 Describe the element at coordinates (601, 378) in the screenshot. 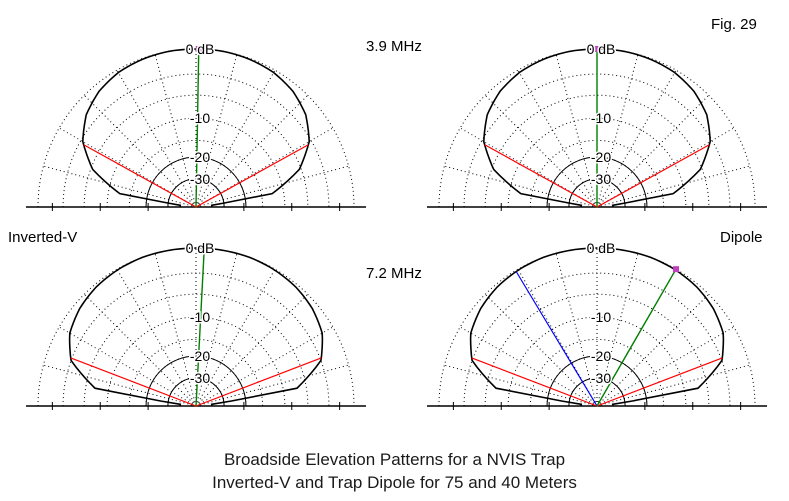

I see `plot-4-ring-label: -30` at that location.